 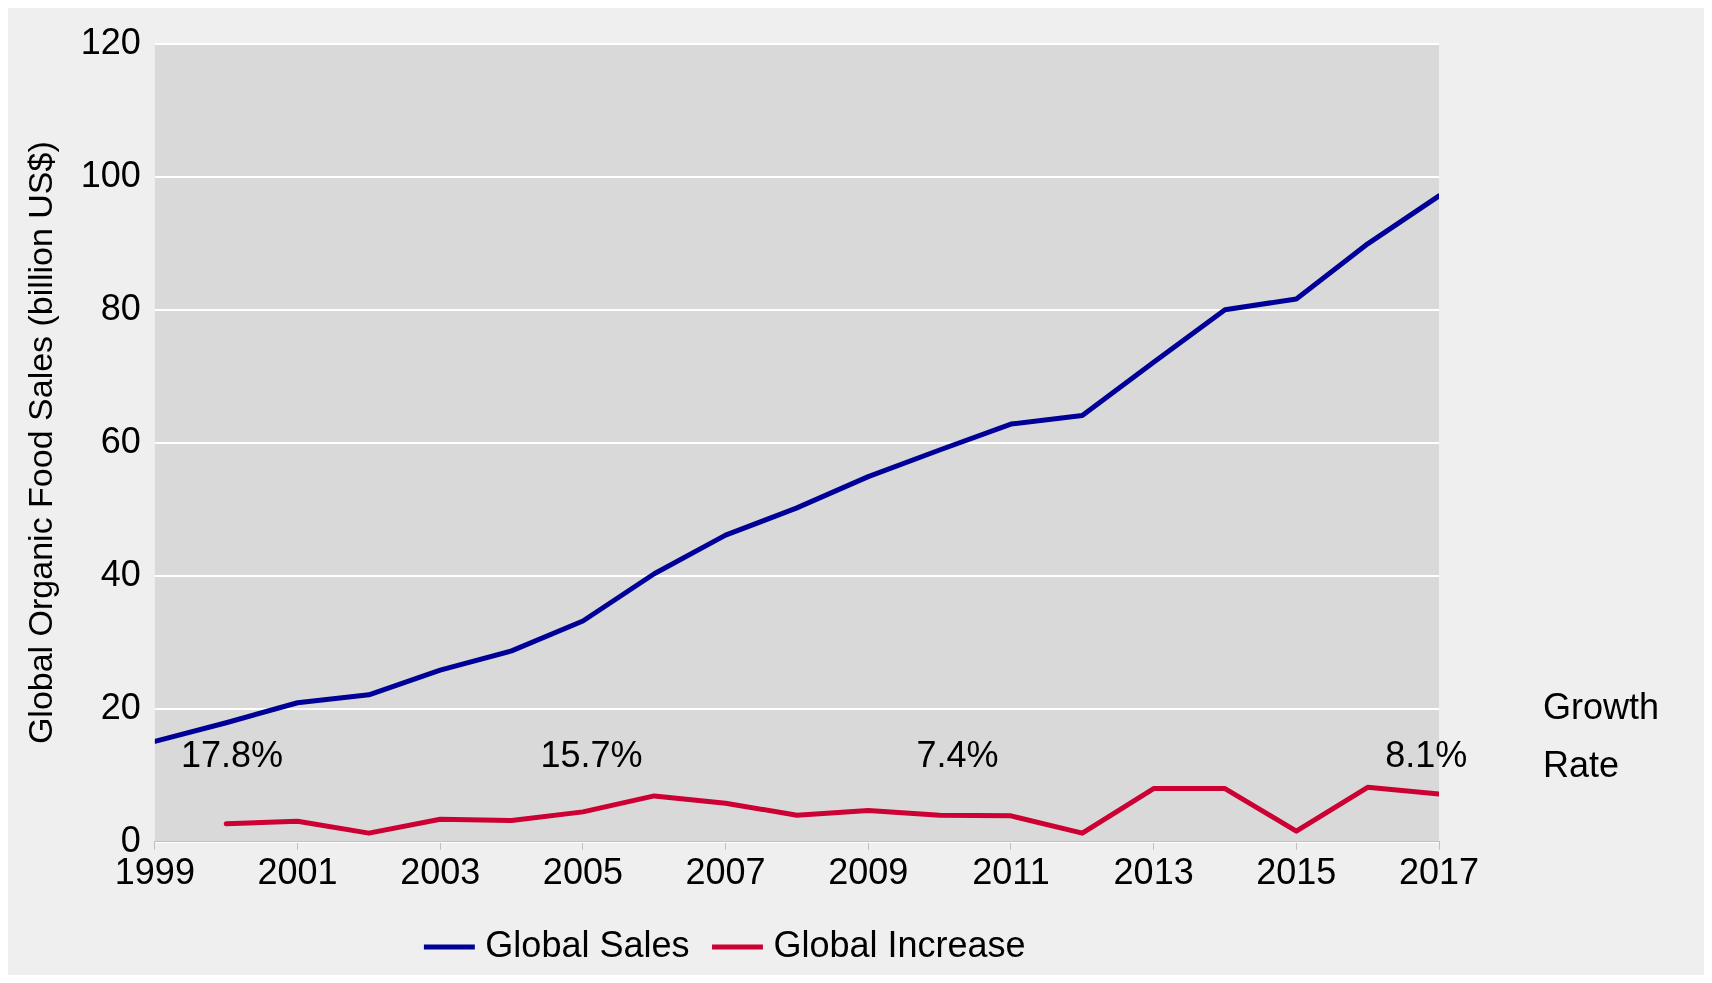 What do you see at coordinates (1011, 872) in the screenshot?
I see `x-tick-label: 2011` at bounding box center [1011, 872].